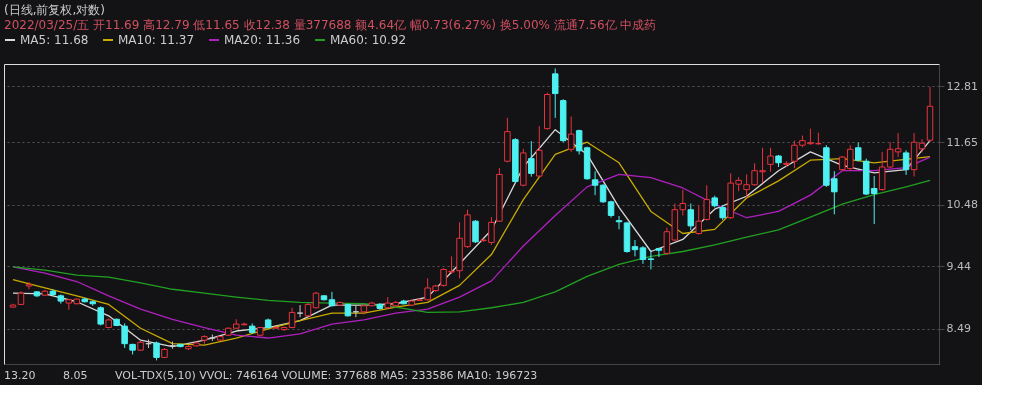 The width and height of the screenshot is (1024, 406). Describe the element at coordinates (330, 25) in the screenshot. I see `chart-subtitle: 2022/03/25/五 开11.69 高12.79 低11.65 收12.38 量377688 额4.64亿 幅0.73(6.27%) 换5.00% 流通7.56亿 中成药` at that location.